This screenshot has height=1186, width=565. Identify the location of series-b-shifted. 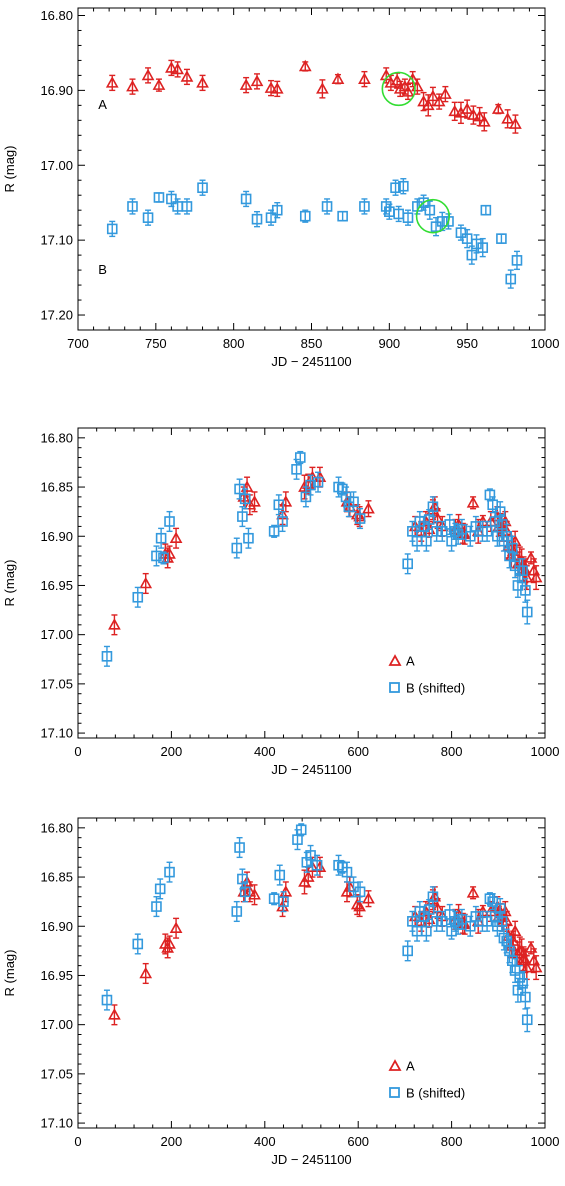
(317, 928).